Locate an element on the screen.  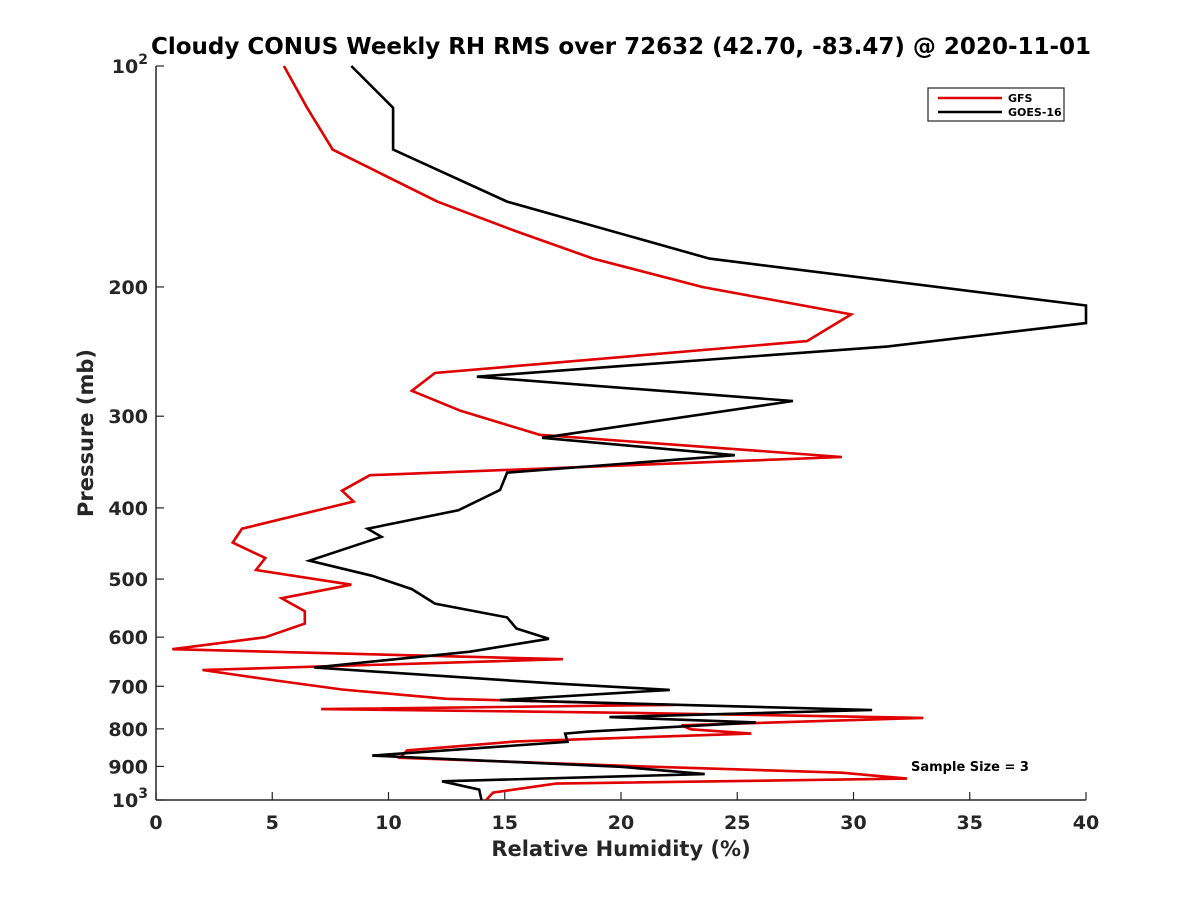
y-tick-label: 900 is located at coordinates (128, 767).